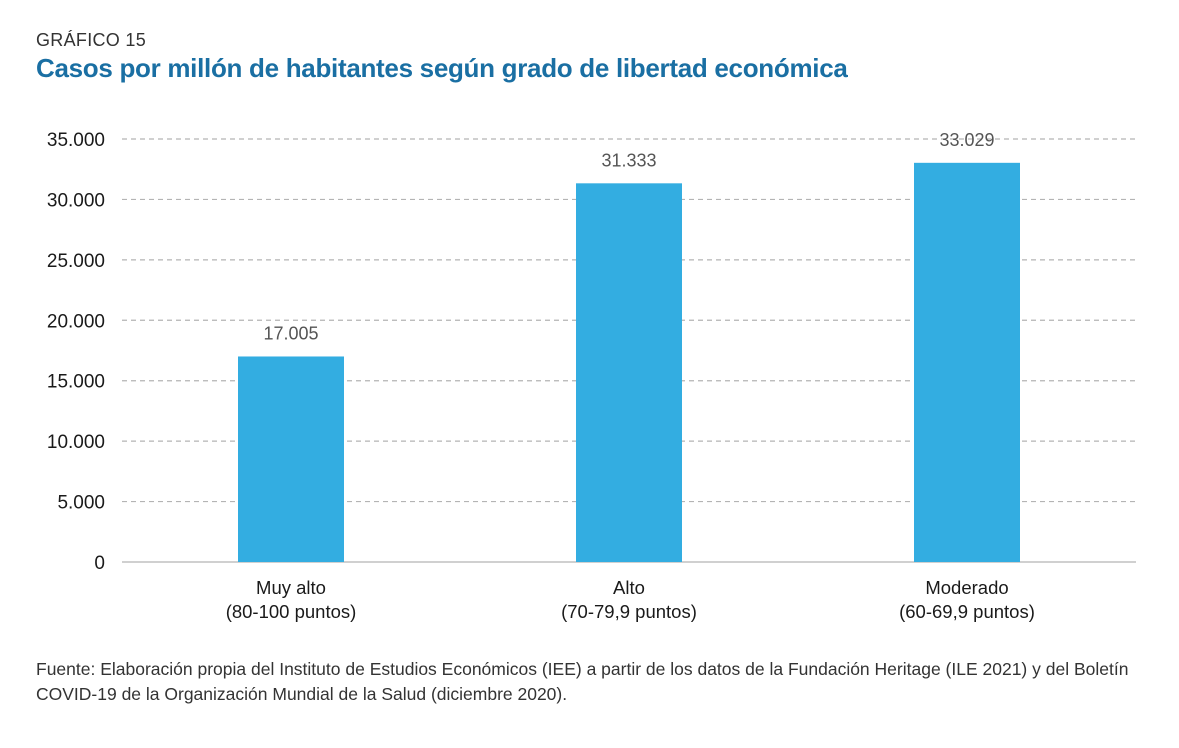 This screenshot has height=748, width=1179. Describe the element at coordinates (966, 140) in the screenshot. I see `bar-value-label: 33.029` at that location.